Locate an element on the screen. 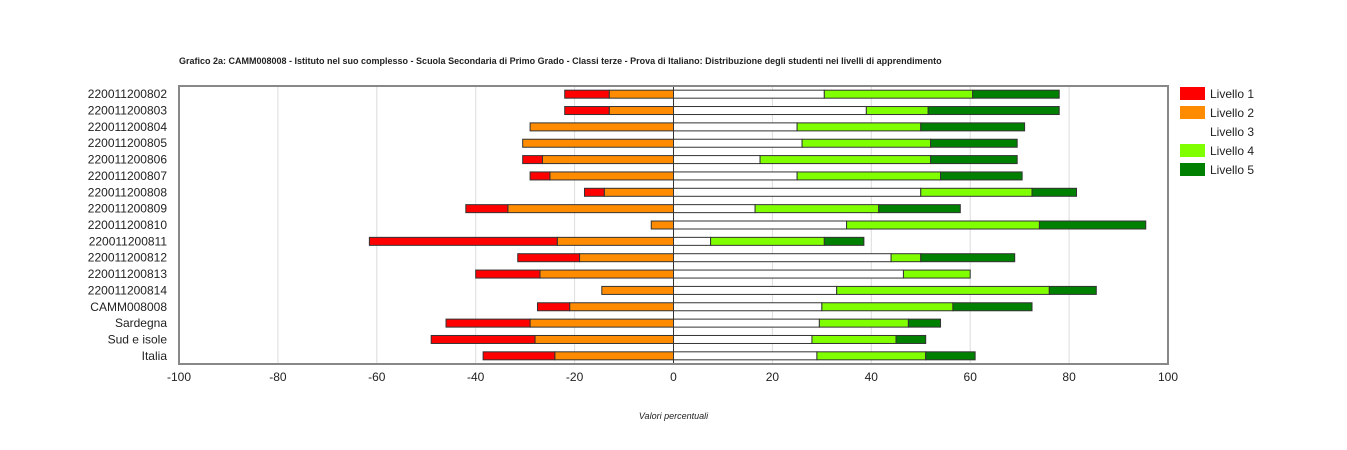 The width and height of the screenshot is (1347, 450). y-tick-label: Italia is located at coordinates (155, 356).